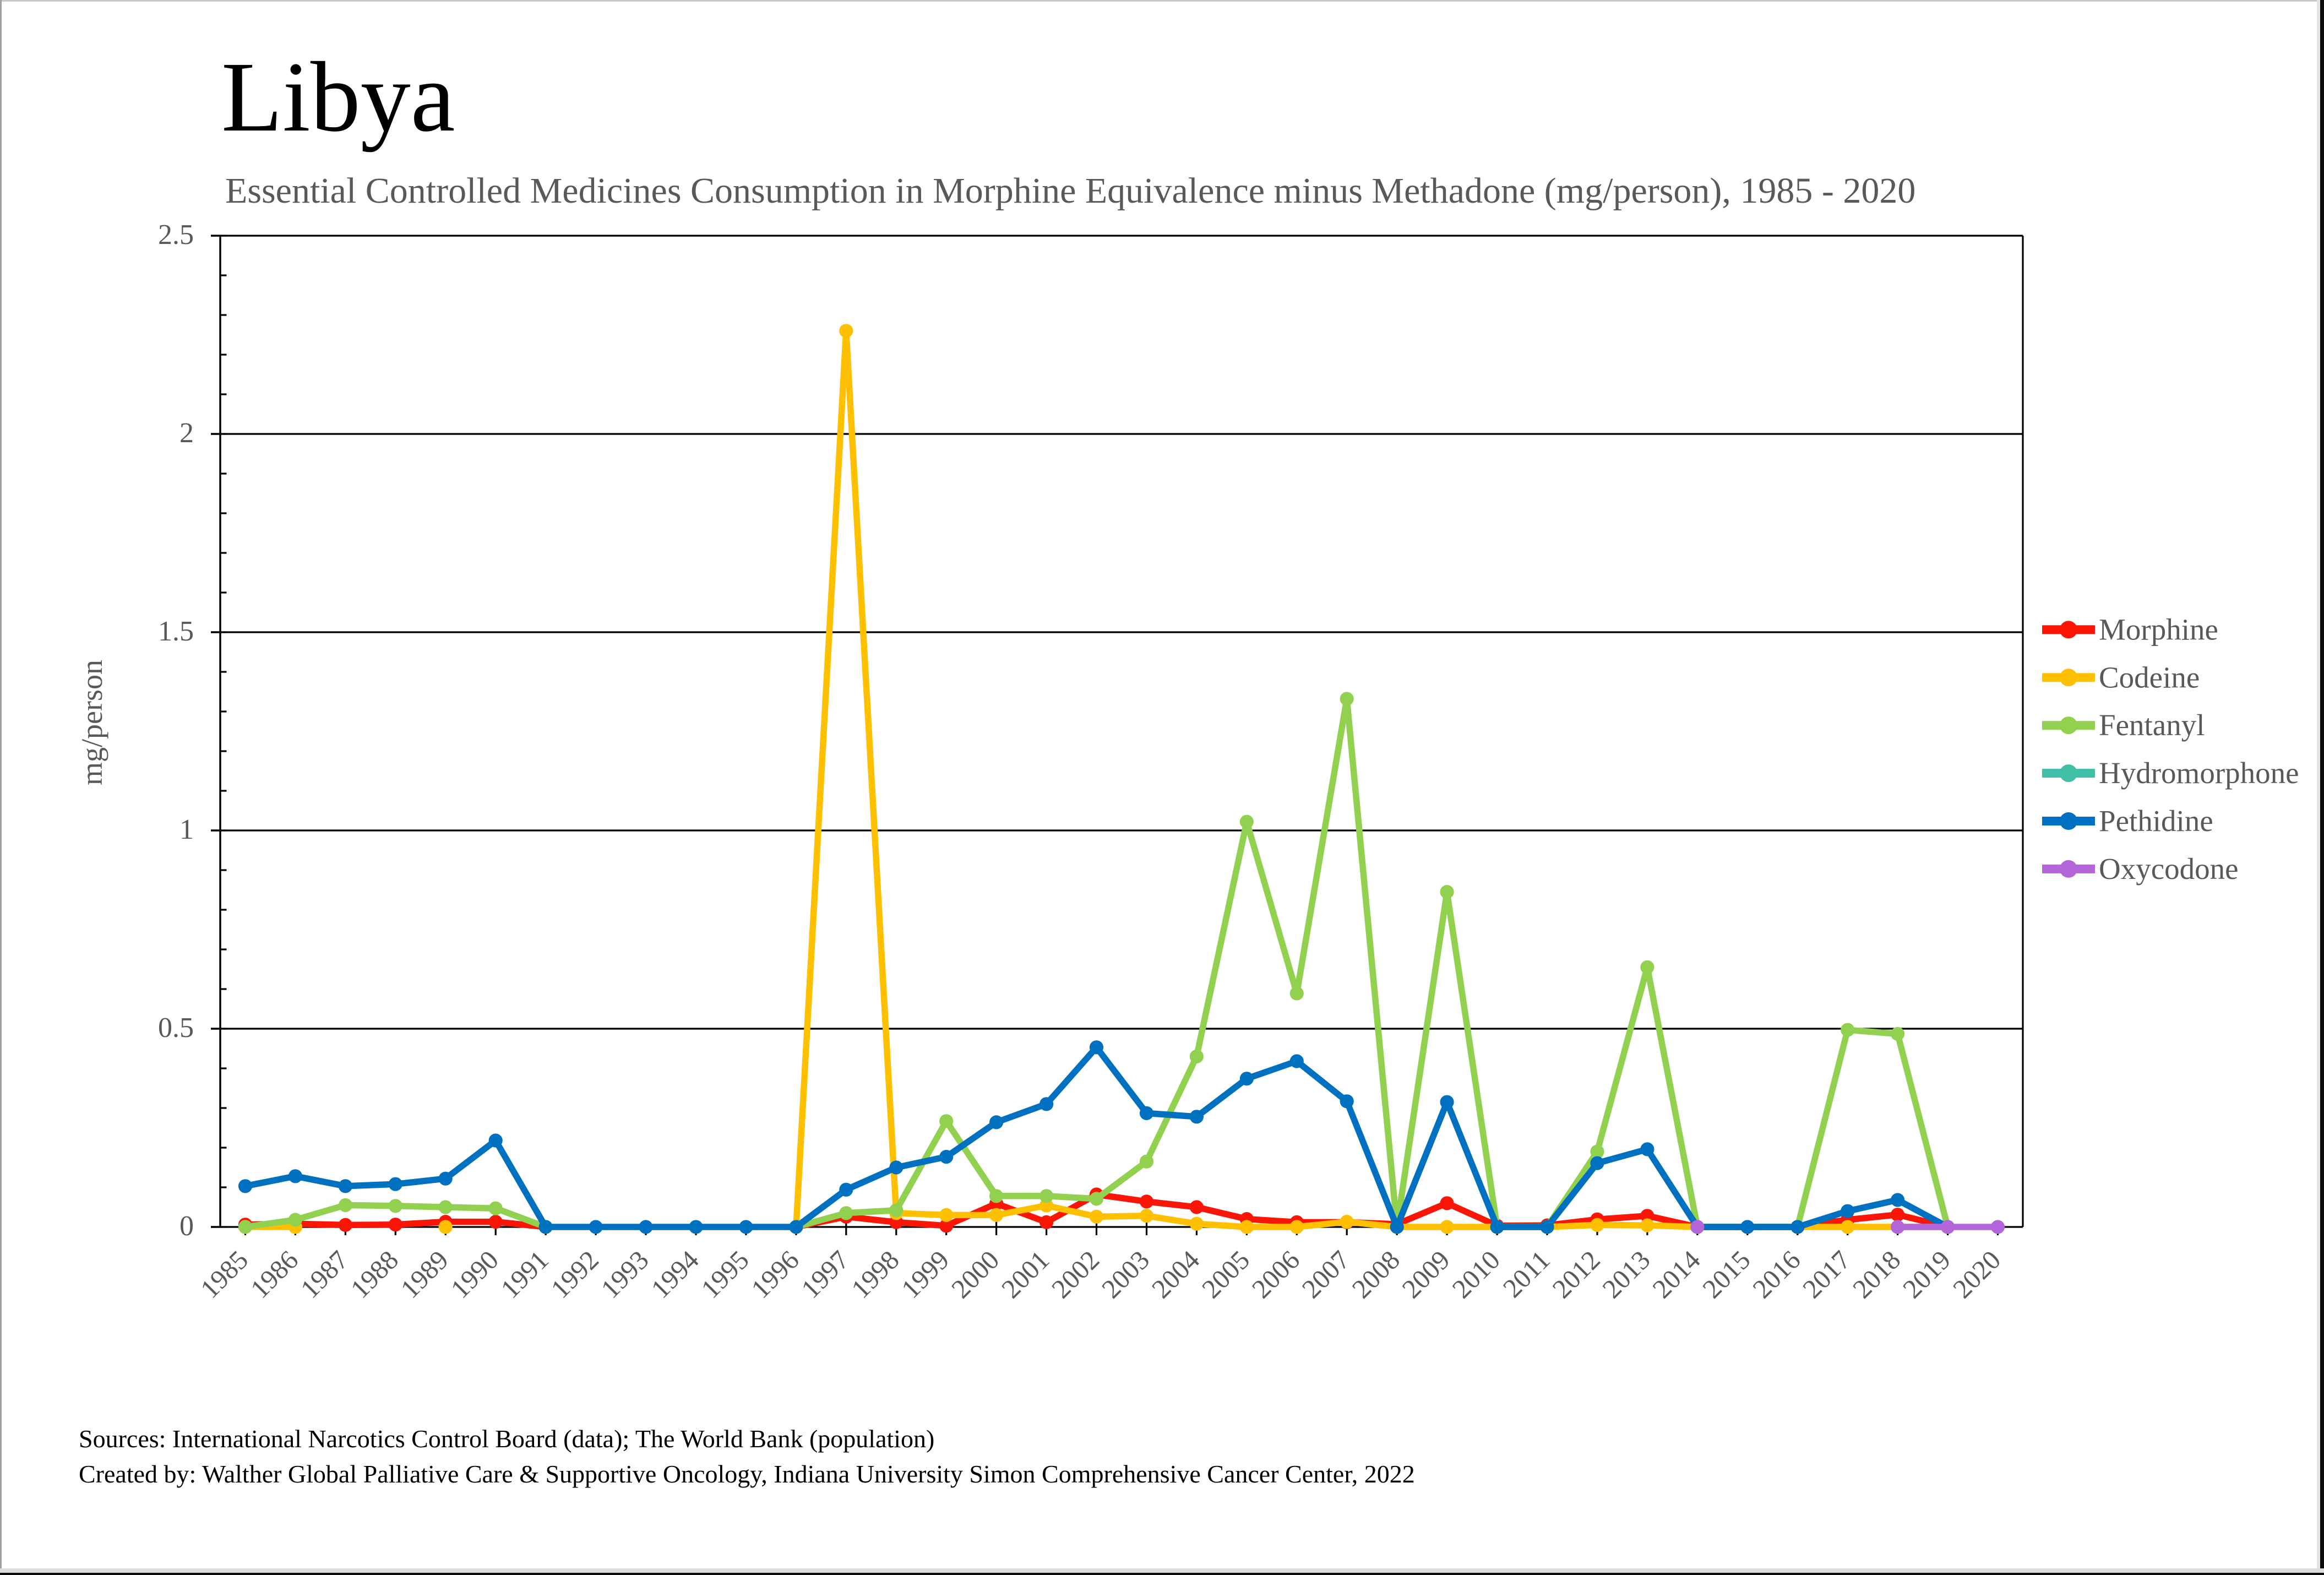  I want to click on svg-text: 1.5, so click(176, 631).